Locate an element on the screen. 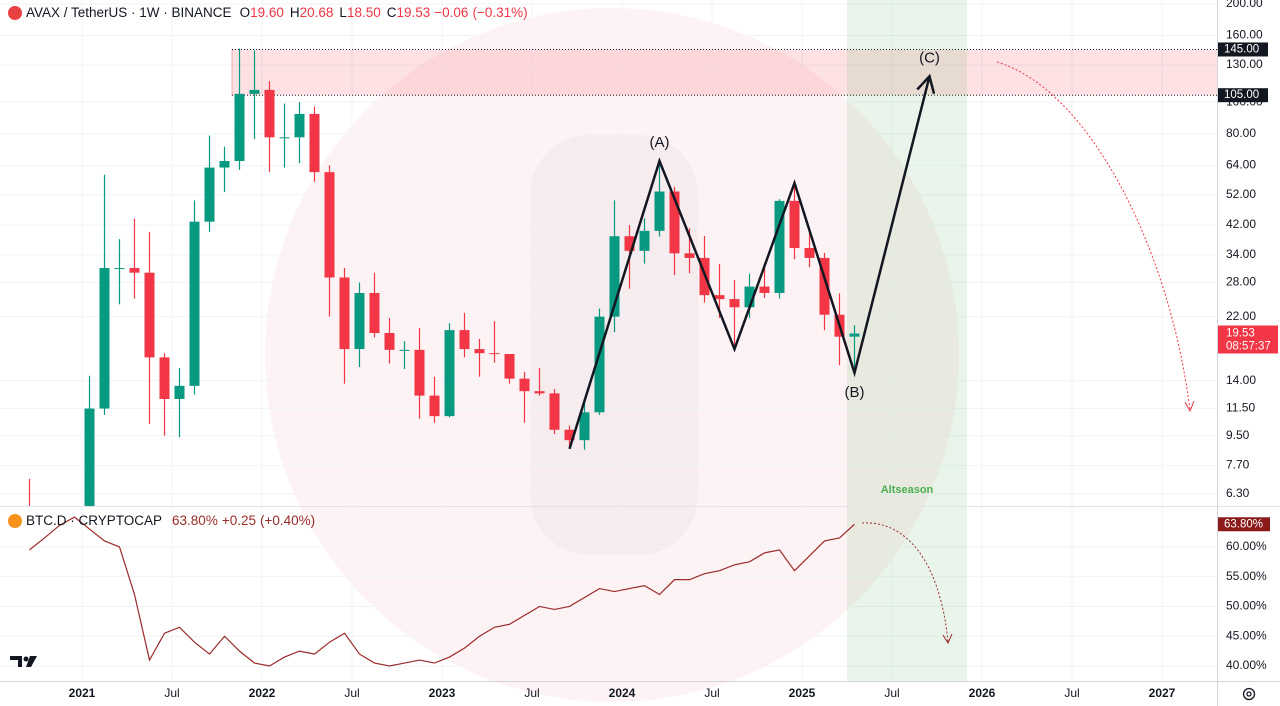 Image resolution: width=1280 pixels, height=706 pixels. ohlc-item: C19.53 is located at coordinates (409, 12).